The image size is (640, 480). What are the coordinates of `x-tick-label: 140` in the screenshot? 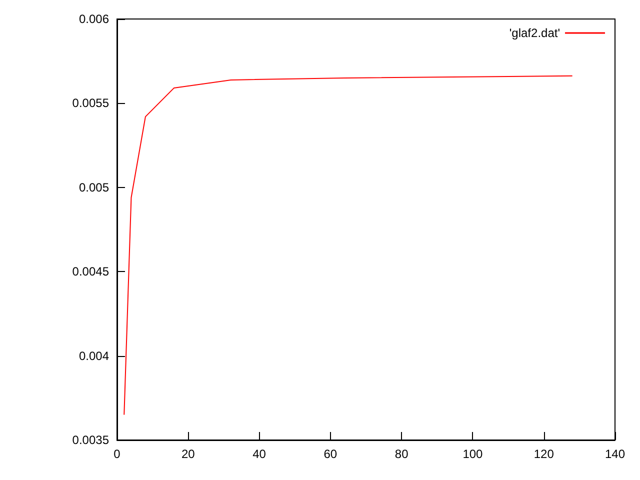 It's located at (615, 454).